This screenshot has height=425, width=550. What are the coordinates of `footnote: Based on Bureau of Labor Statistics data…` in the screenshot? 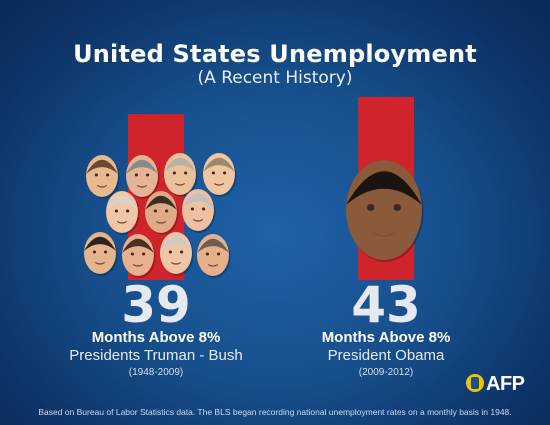 It's located at (275, 412).